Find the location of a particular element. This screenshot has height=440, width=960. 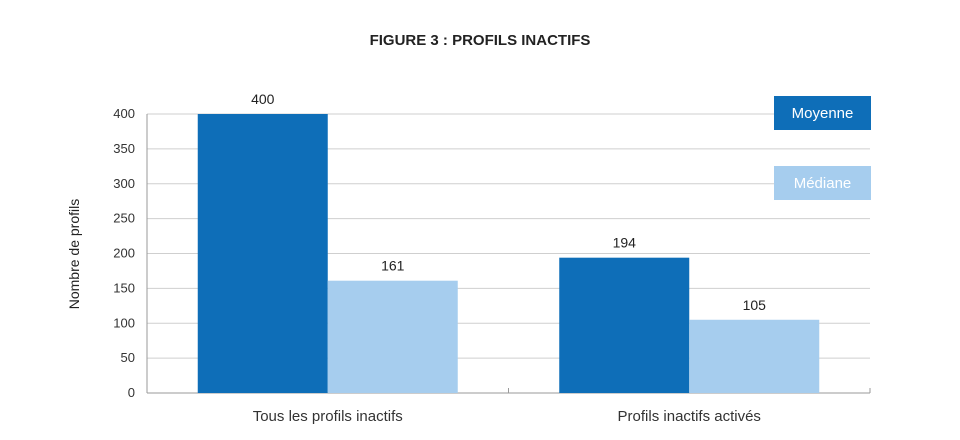

data-label: 400 is located at coordinates (263, 99).